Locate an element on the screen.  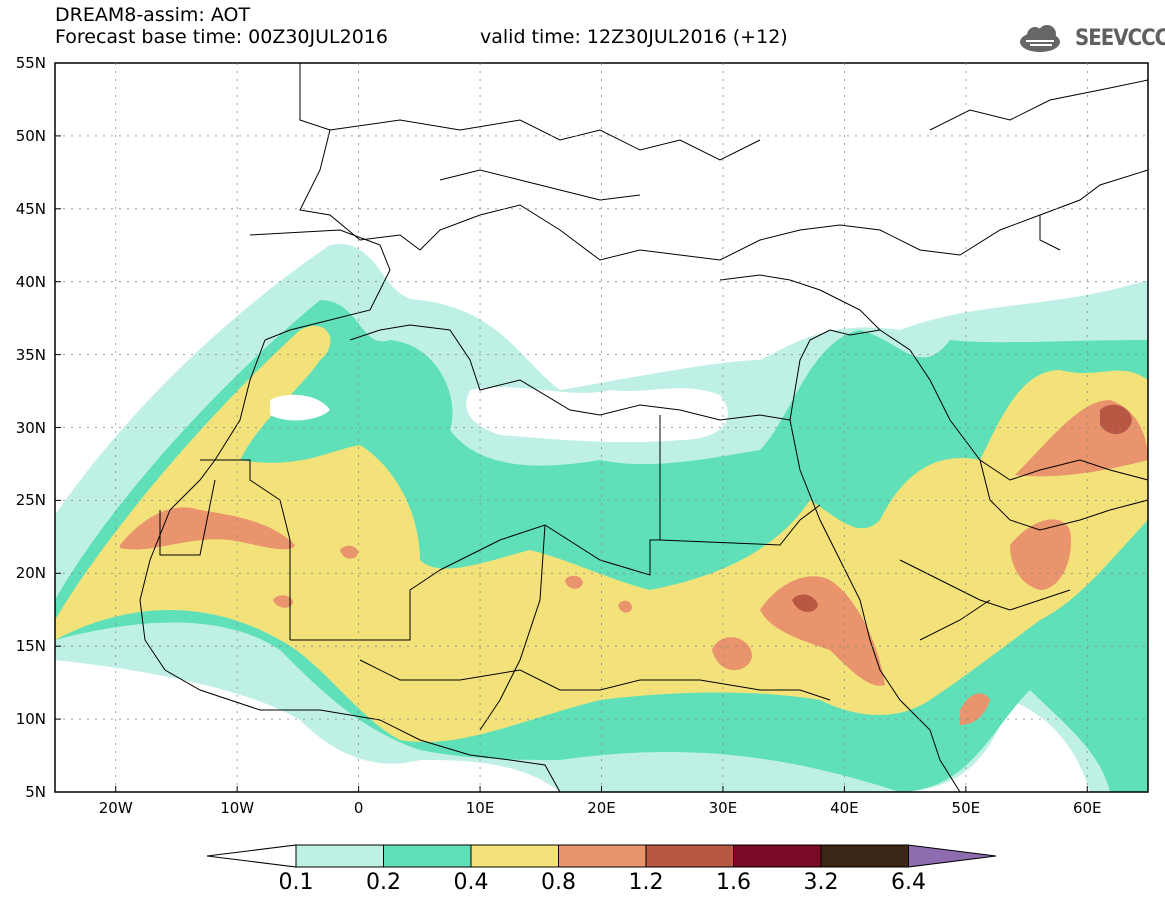
lat-label: 50N is located at coordinates (30, 135).